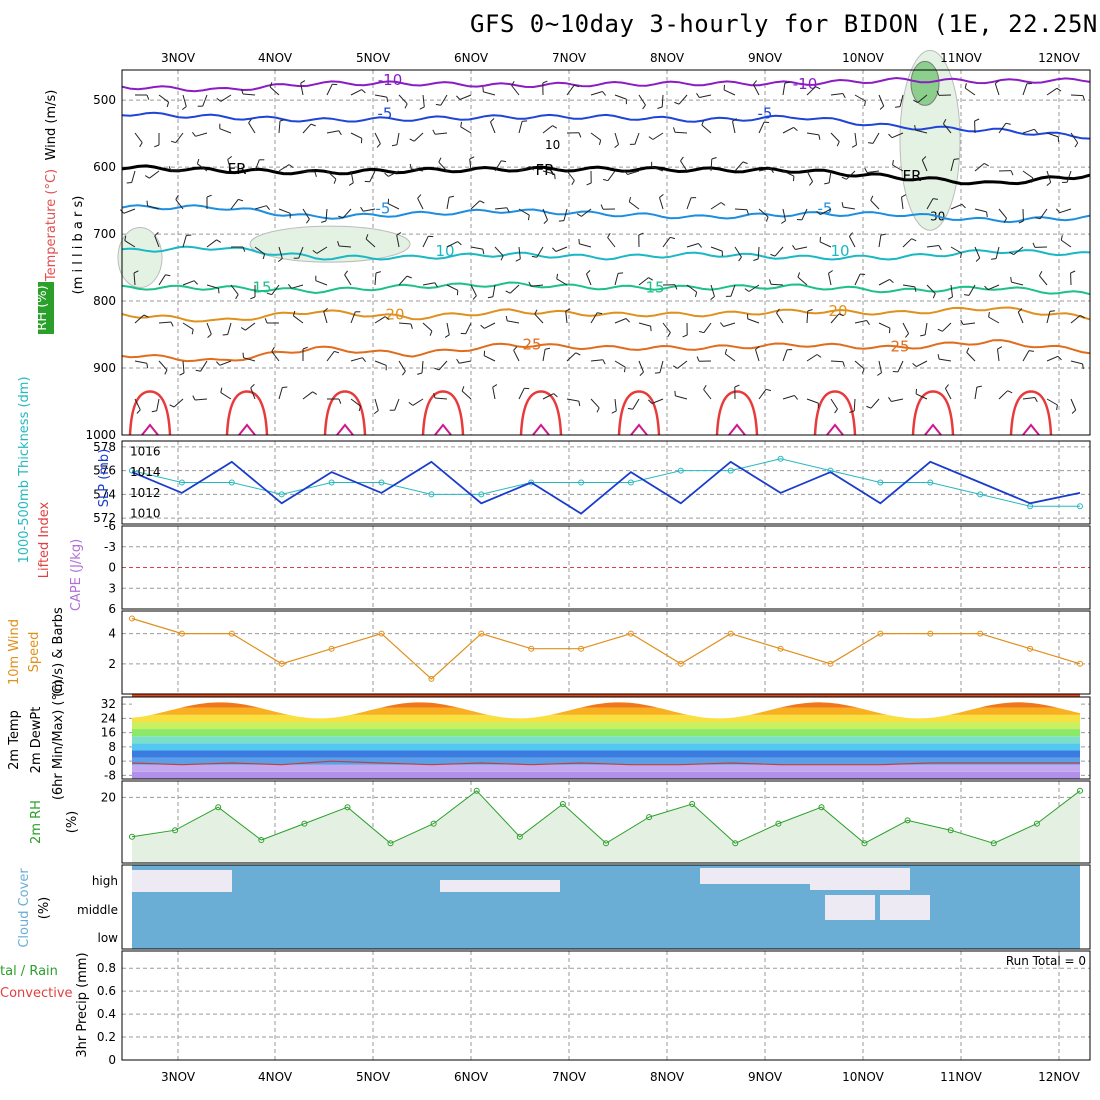  What do you see at coordinates (961, 58) in the screenshot?
I see `top-date-label: 11NOV` at bounding box center [961, 58].